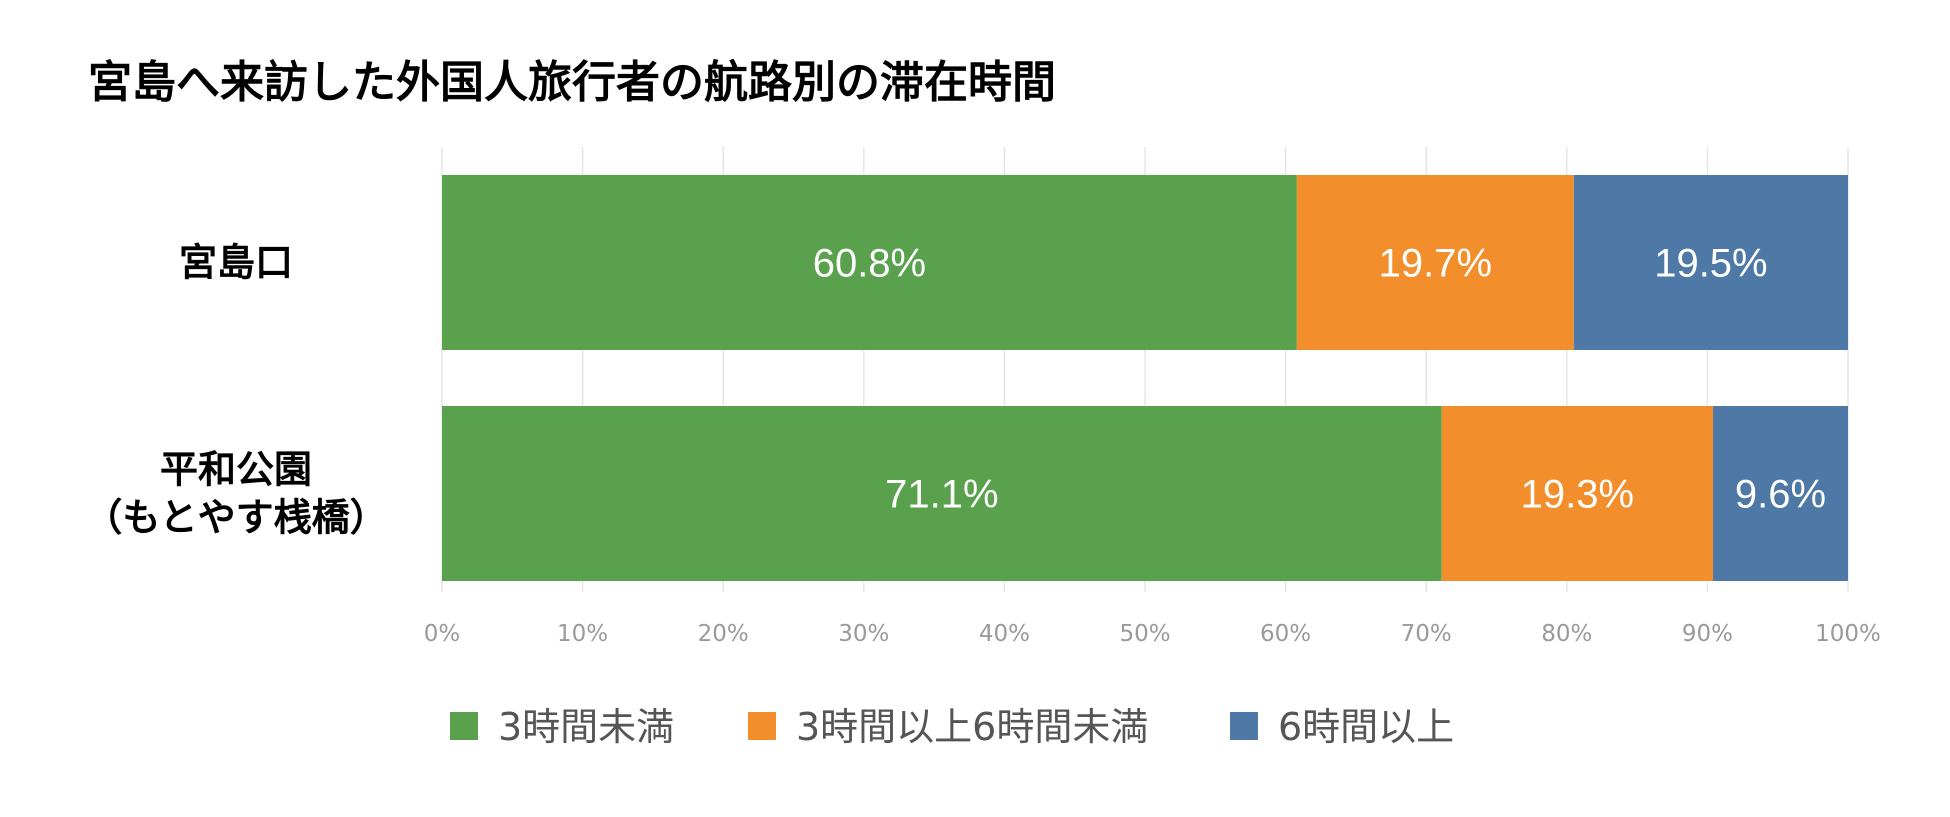  Describe the element at coordinates (1366, 727) in the screenshot. I see `legend-label: 6時間以上` at that location.